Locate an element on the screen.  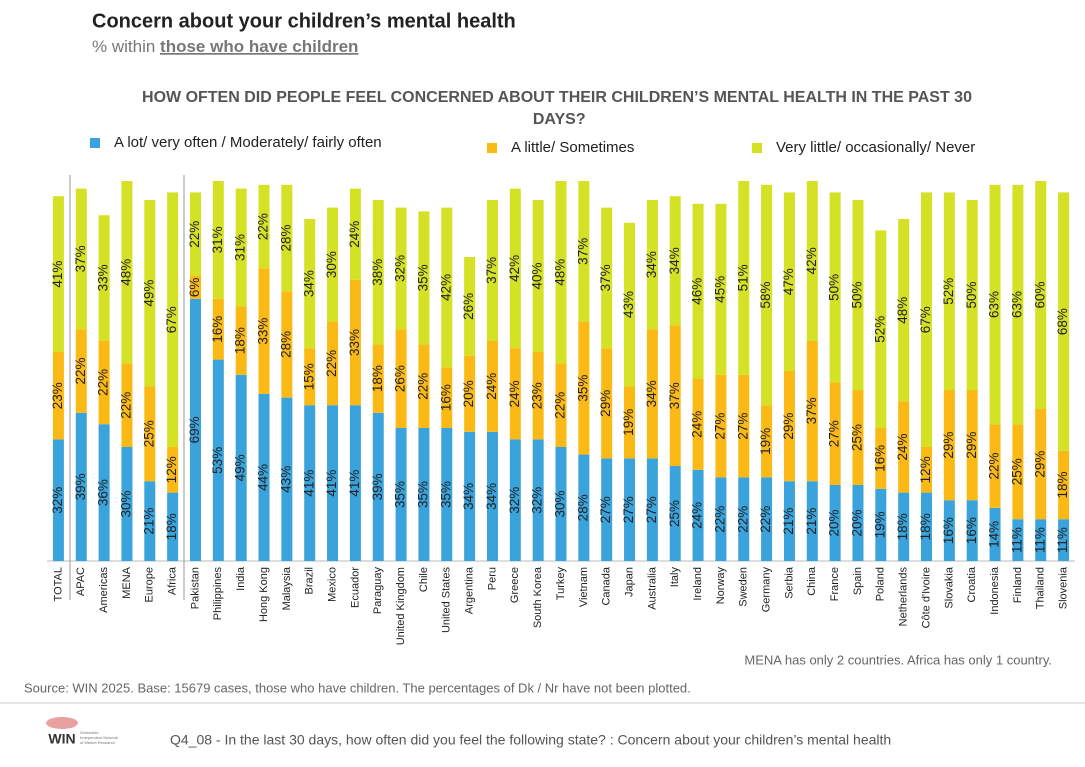
x-tick-label: Germany is located at coordinates (767, 590).